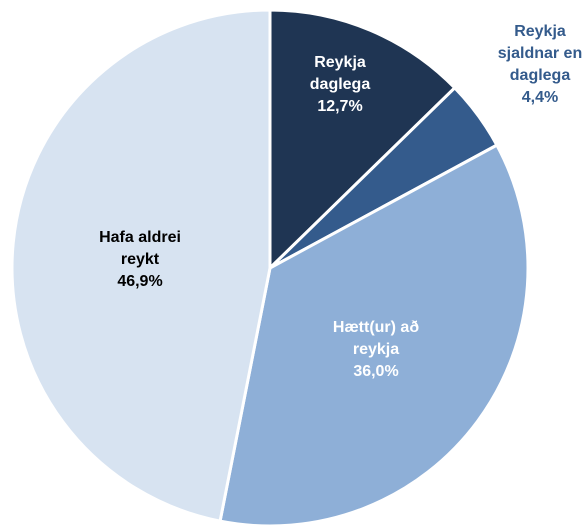 The image size is (587, 527). Describe the element at coordinates (140, 248) in the screenshot. I see `category-label: Hafa aldrei reykt` at that location.